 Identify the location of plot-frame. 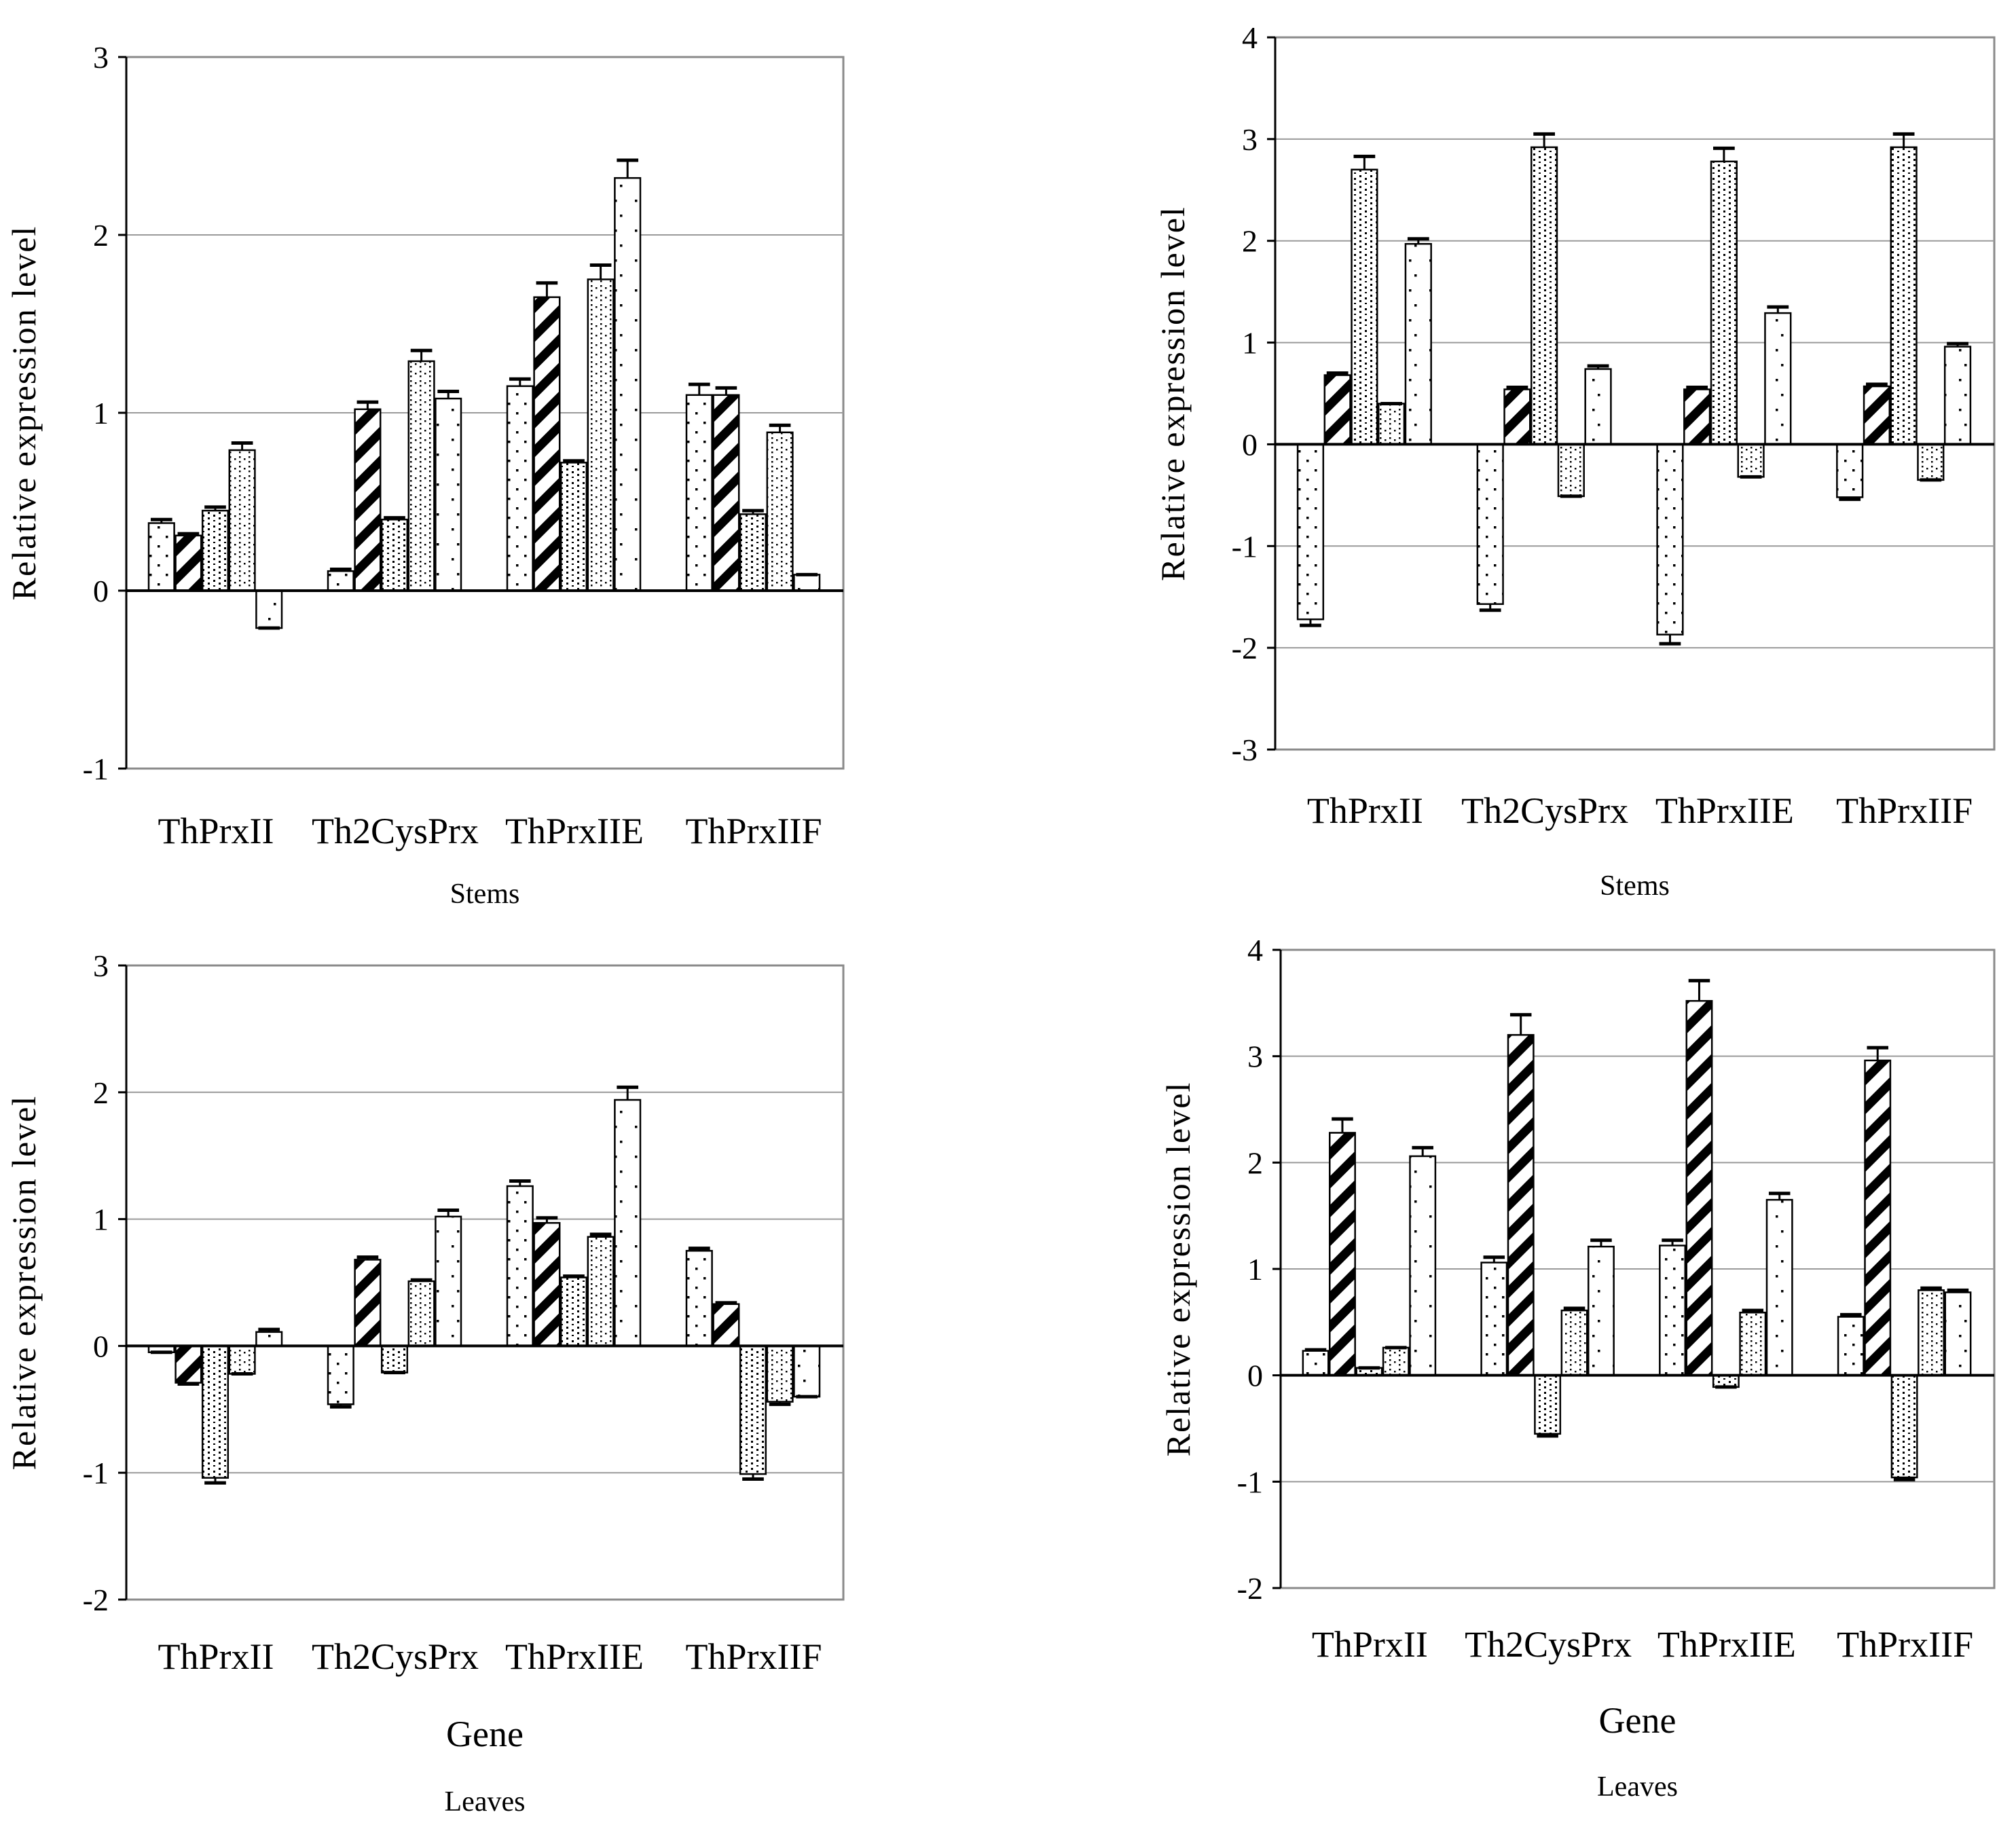
(485, 1283).